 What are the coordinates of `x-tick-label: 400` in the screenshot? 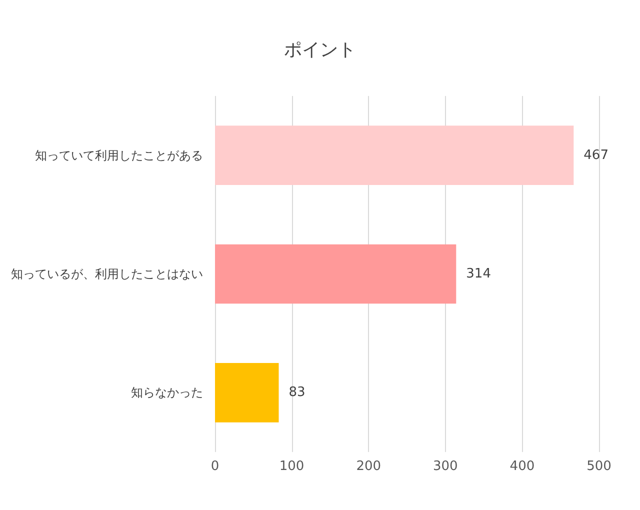 It's located at (522, 466).